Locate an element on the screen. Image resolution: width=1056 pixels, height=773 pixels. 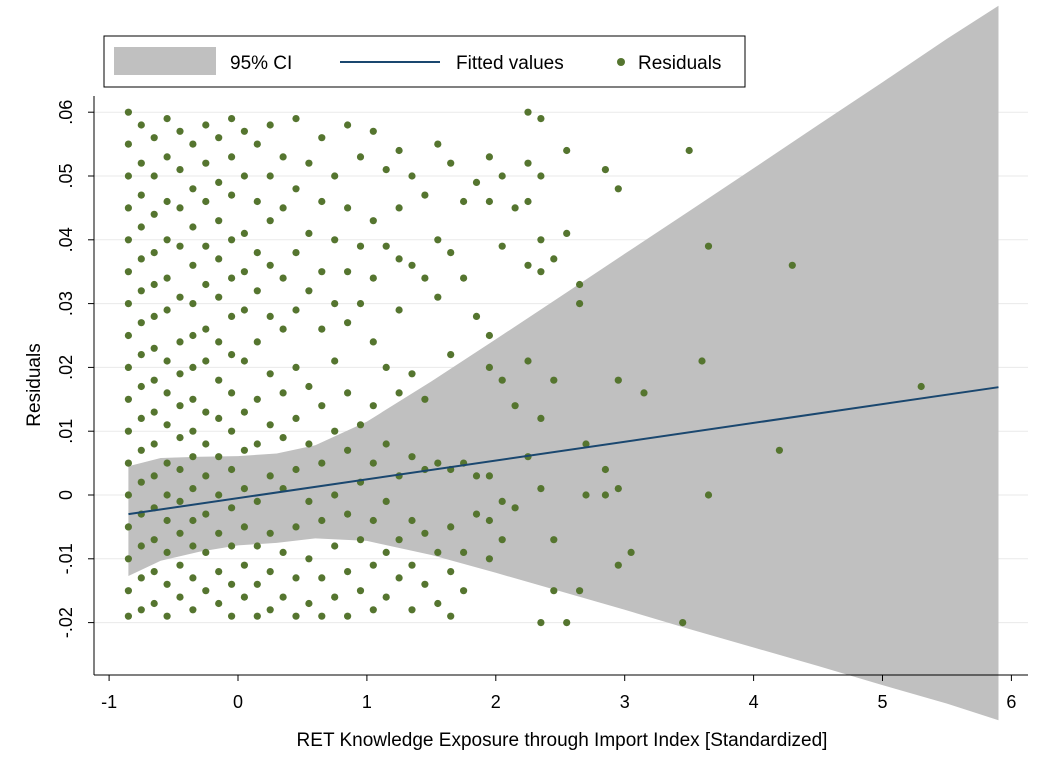
y-tick-label: .01 is located at coordinates (66, 431).